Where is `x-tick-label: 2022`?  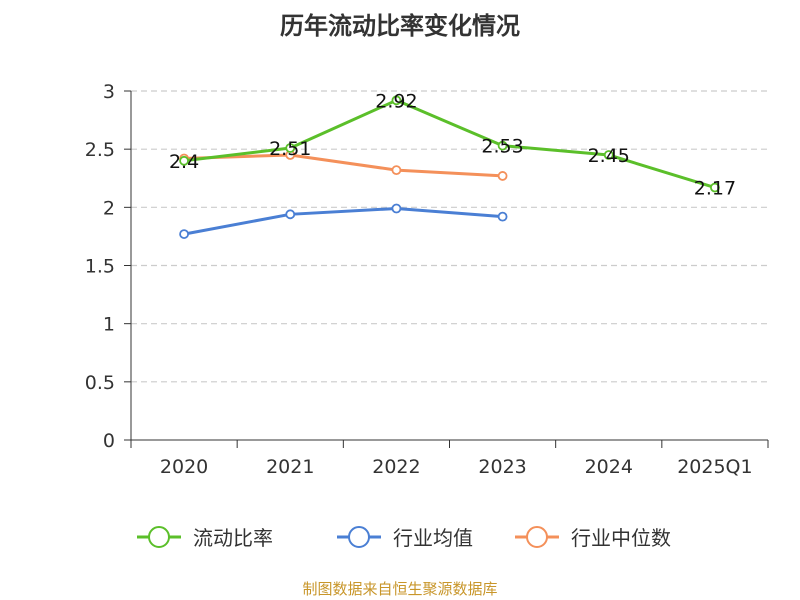
x-tick-label: 2022 is located at coordinates (396, 467).